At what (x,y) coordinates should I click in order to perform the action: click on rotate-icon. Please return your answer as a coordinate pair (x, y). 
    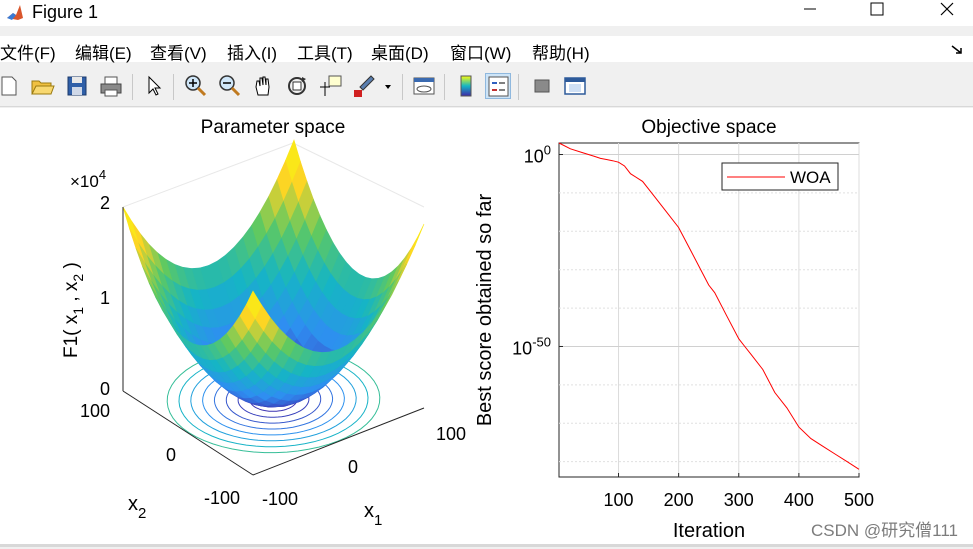
    Looking at the image, I should click on (297, 86).